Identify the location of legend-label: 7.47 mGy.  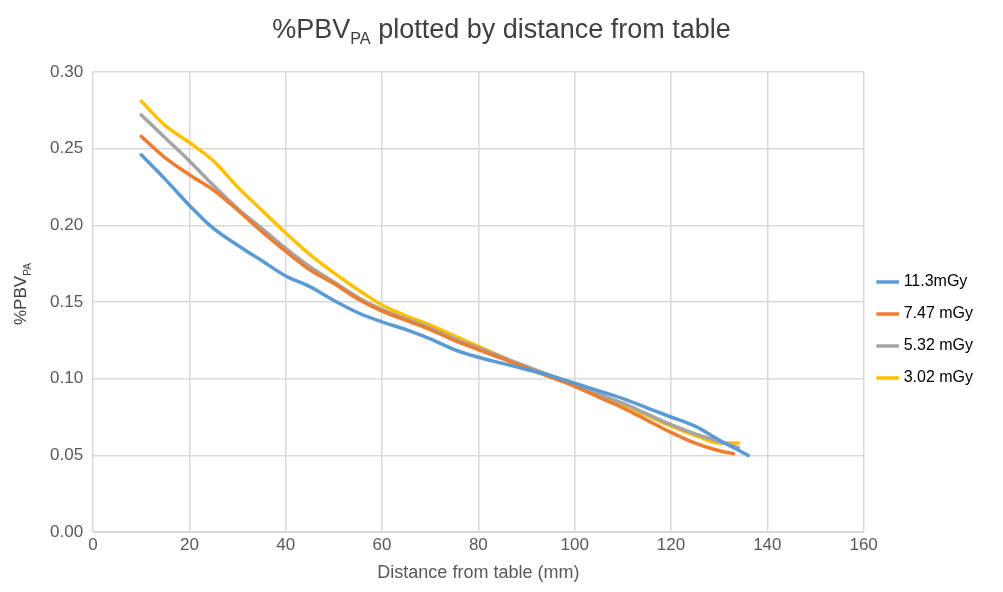
(938, 313).